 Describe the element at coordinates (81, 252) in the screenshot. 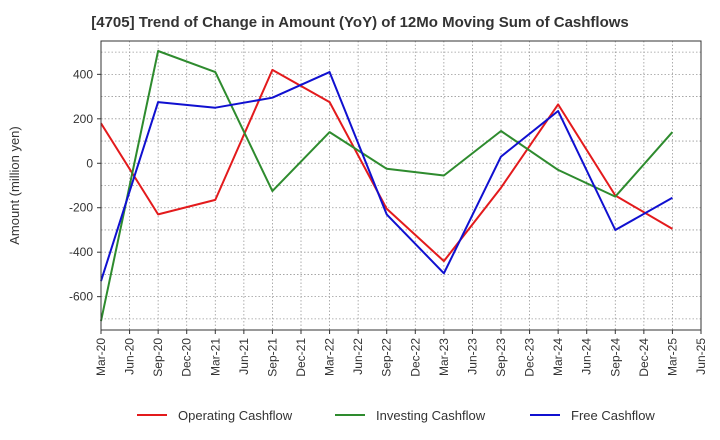

I see `y-tick-label: -400` at that location.